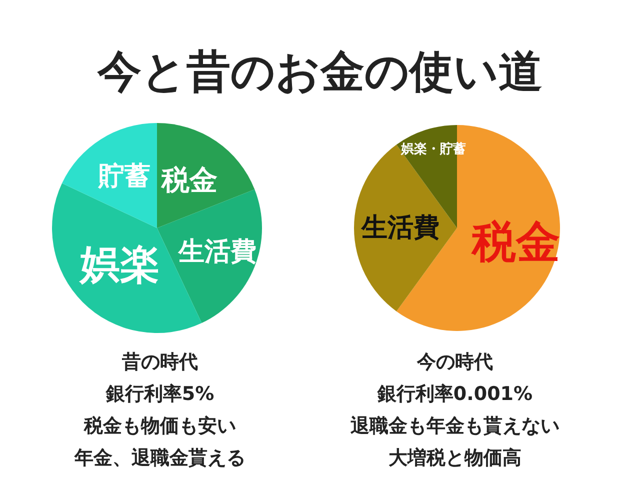 This screenshot has height=480, width=640. What do you see at coordinates (160, 458) in the screenshot?
I see `text: 年金、退職金貰える` at bounding box center [160, 458].